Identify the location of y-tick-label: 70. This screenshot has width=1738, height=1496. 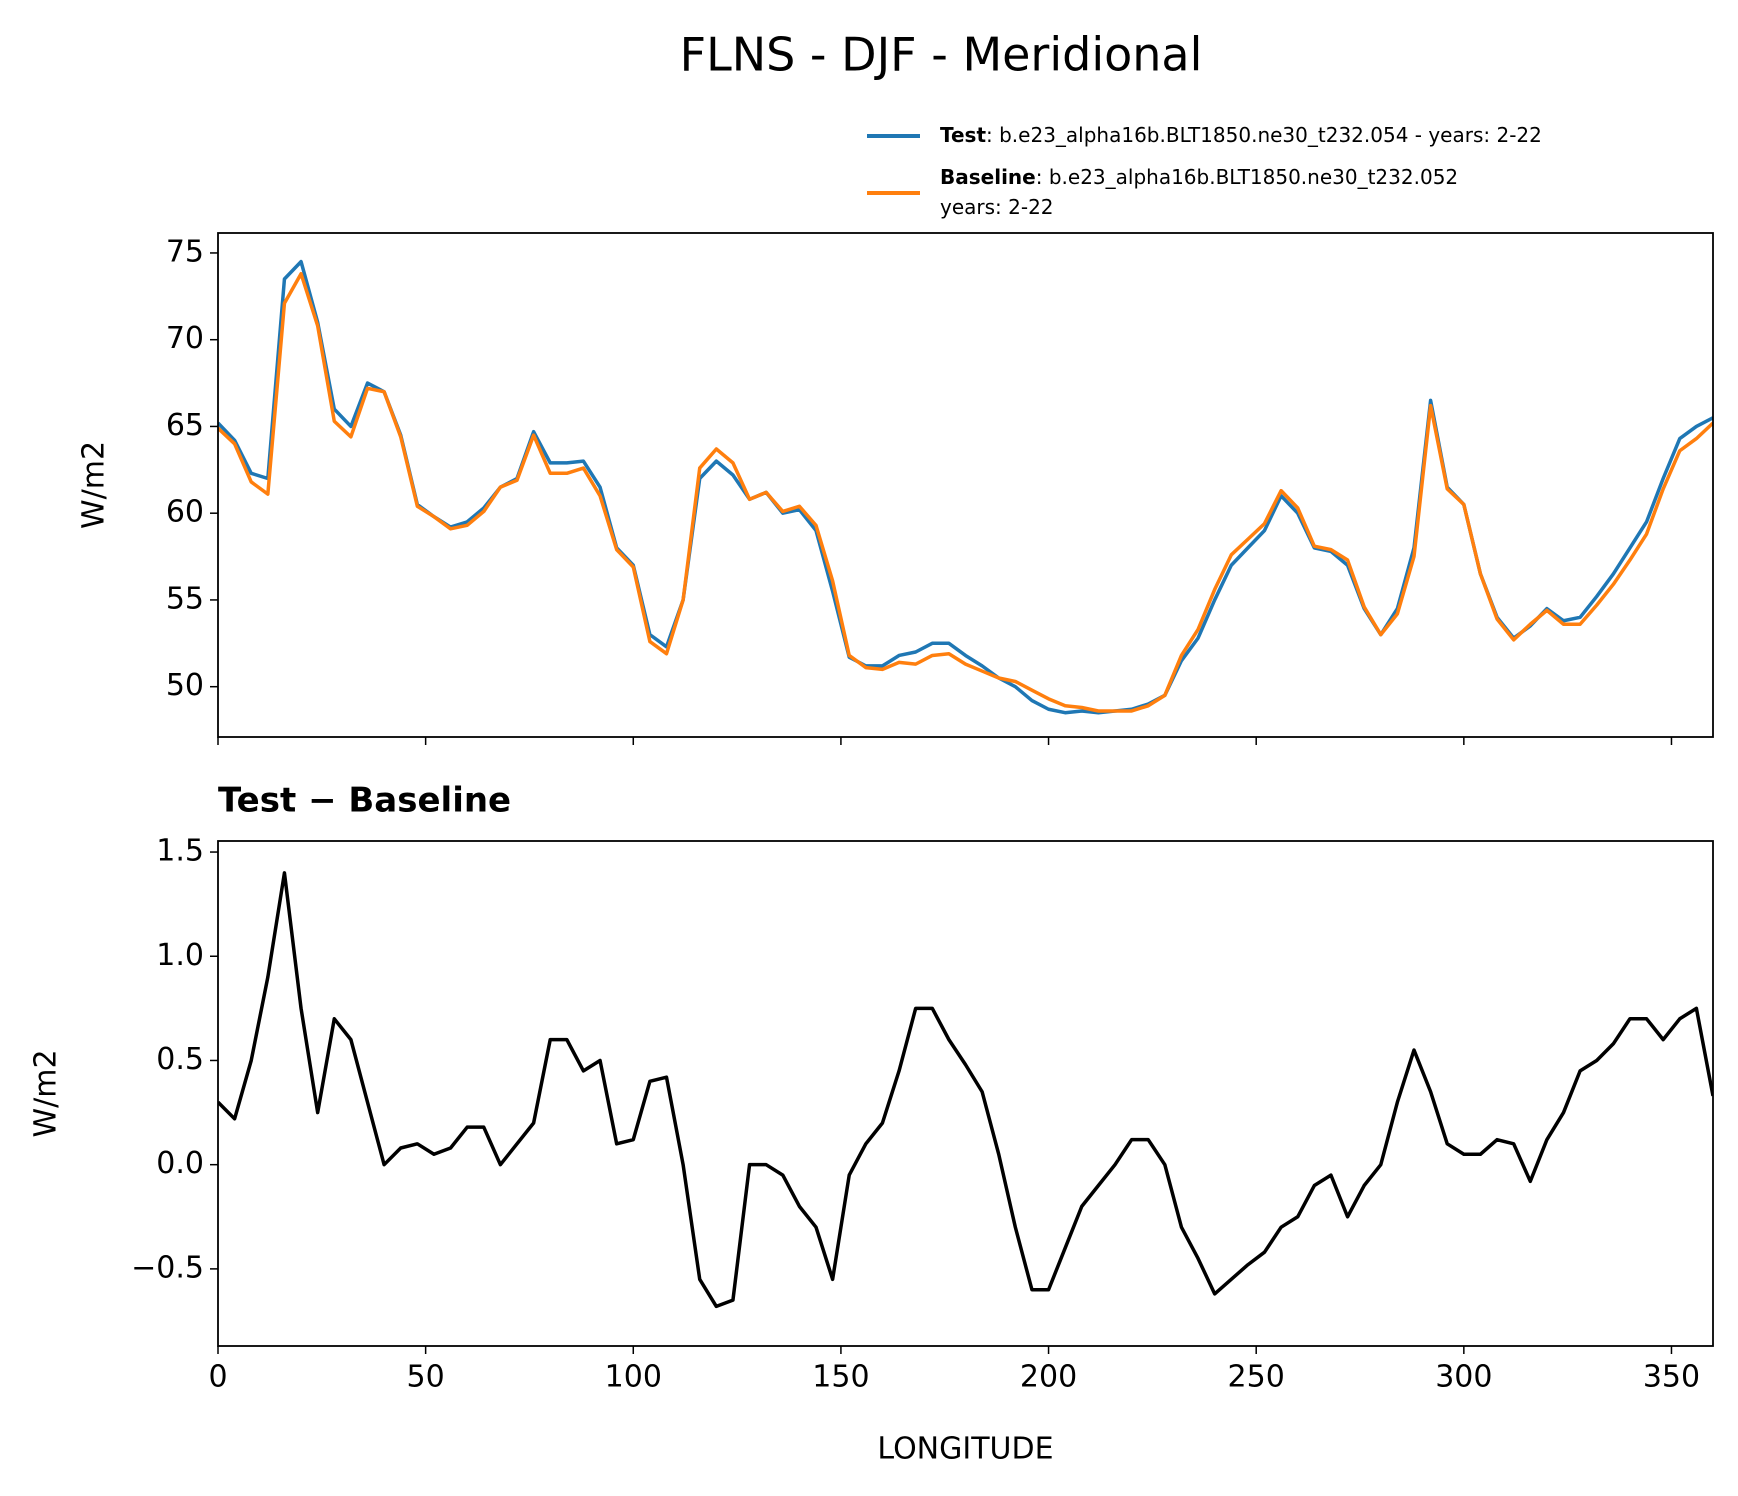
(185, 338).